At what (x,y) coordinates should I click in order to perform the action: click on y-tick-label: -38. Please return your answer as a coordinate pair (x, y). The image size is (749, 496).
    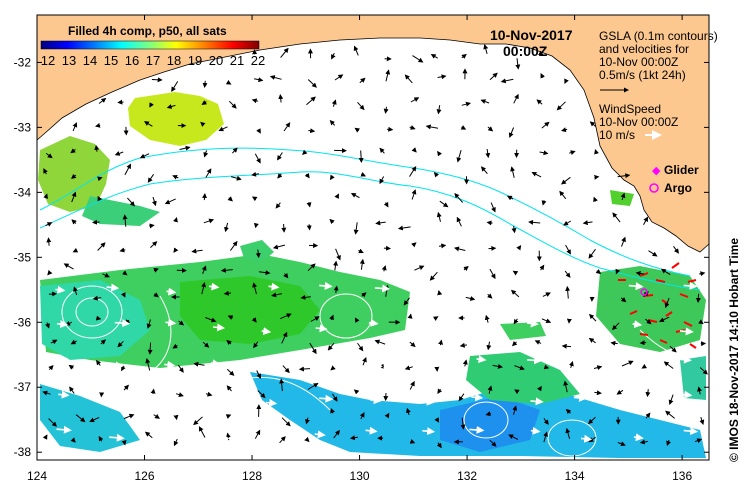
    Looking at the image, I should click on (23, 452).